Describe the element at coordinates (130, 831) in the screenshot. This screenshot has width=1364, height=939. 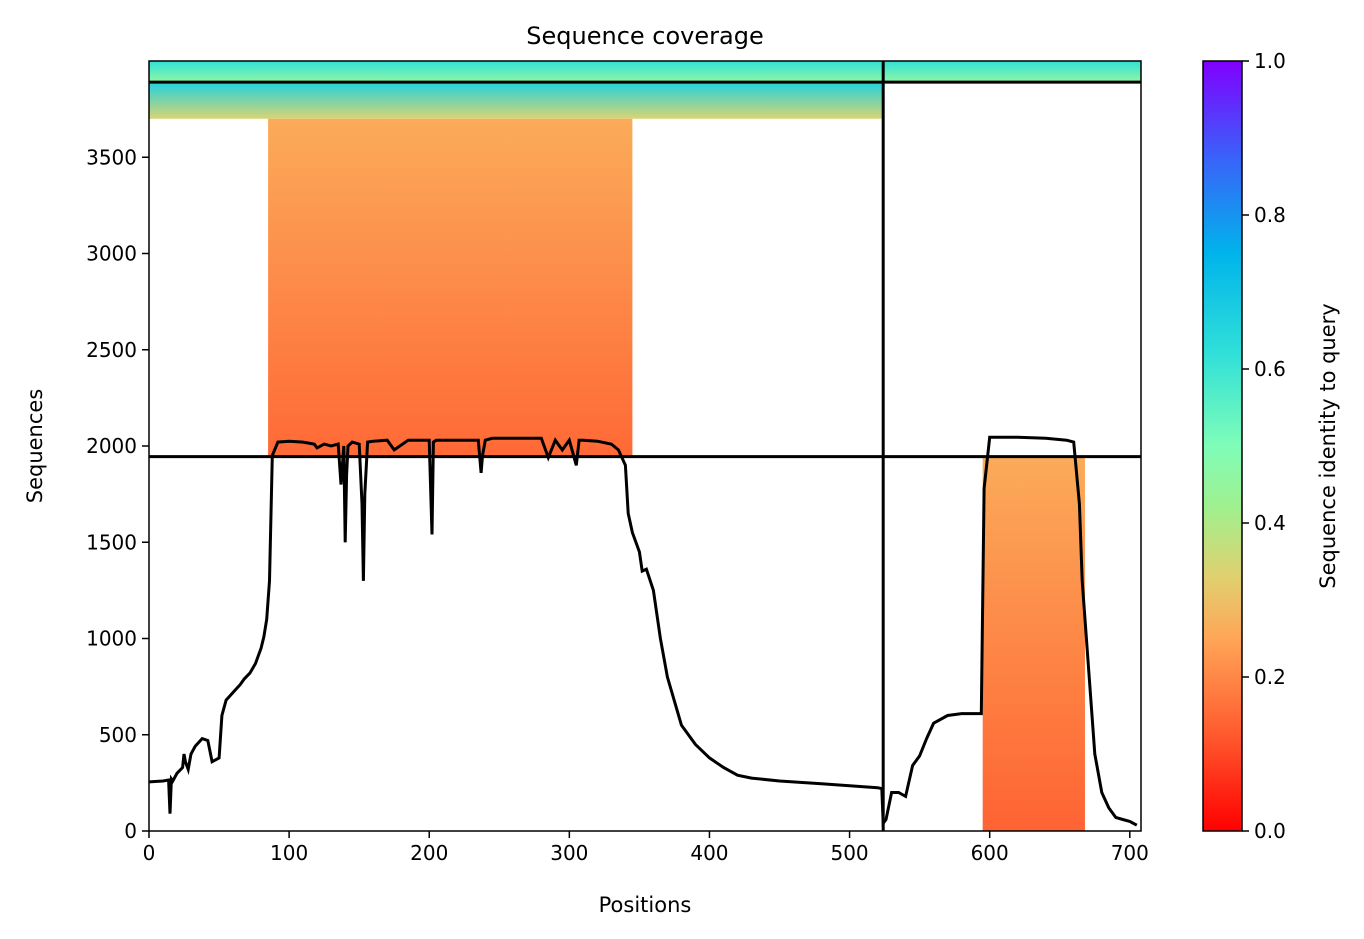
I see `y-tick-label: 0` at that location.